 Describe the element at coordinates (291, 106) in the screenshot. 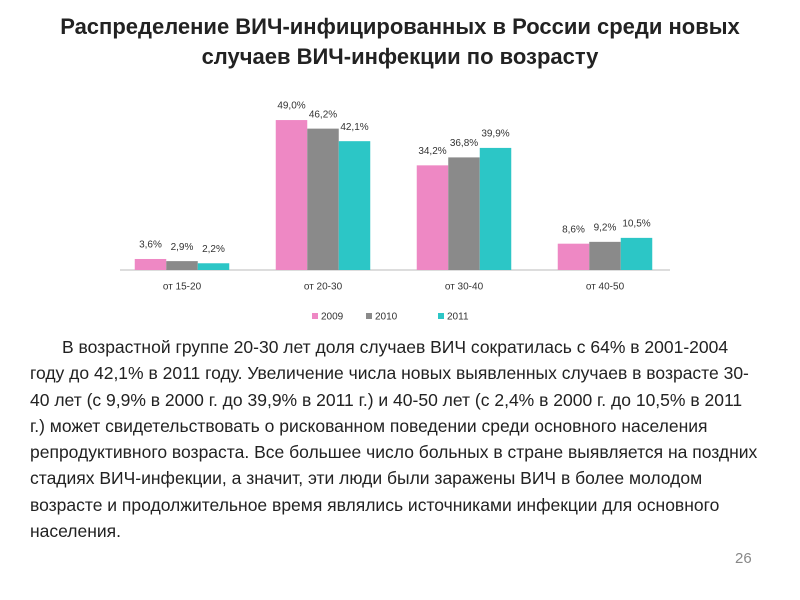

I see `data-label: 49,0%` at that location.